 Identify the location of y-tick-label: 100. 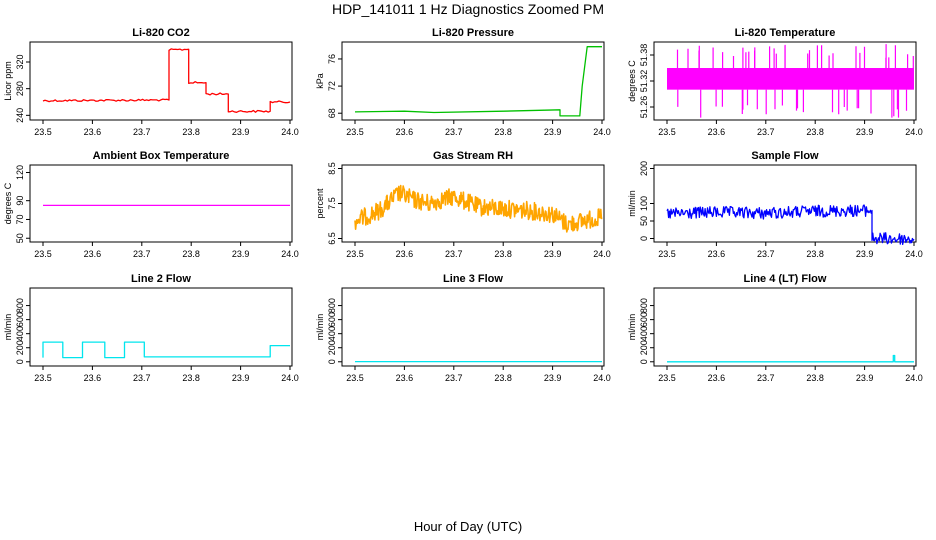
(644, 203).